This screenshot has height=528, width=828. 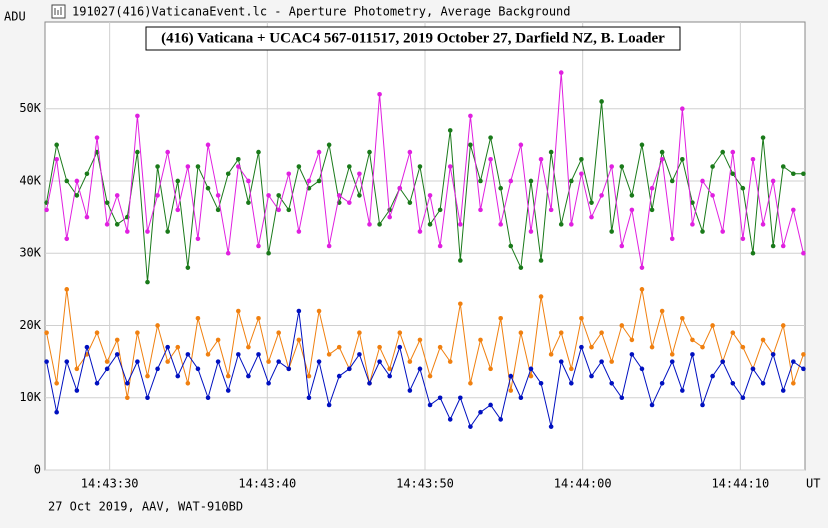 What do you see at coordinates (30, 108) in the screenshot?
I see `y-tick-label: 50K` at bounding box center [30, 108].